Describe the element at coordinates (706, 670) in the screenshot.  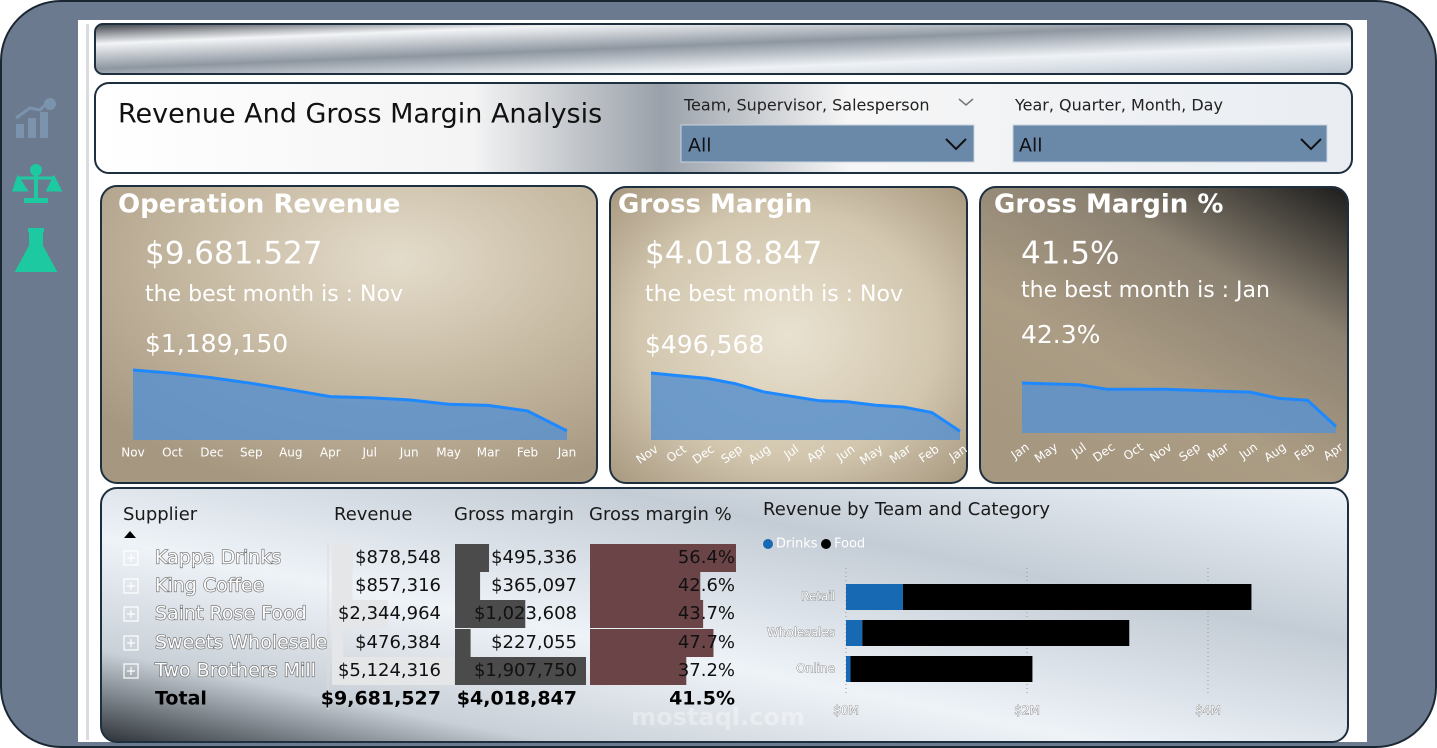
I see `cell: 37.2%` at that location.